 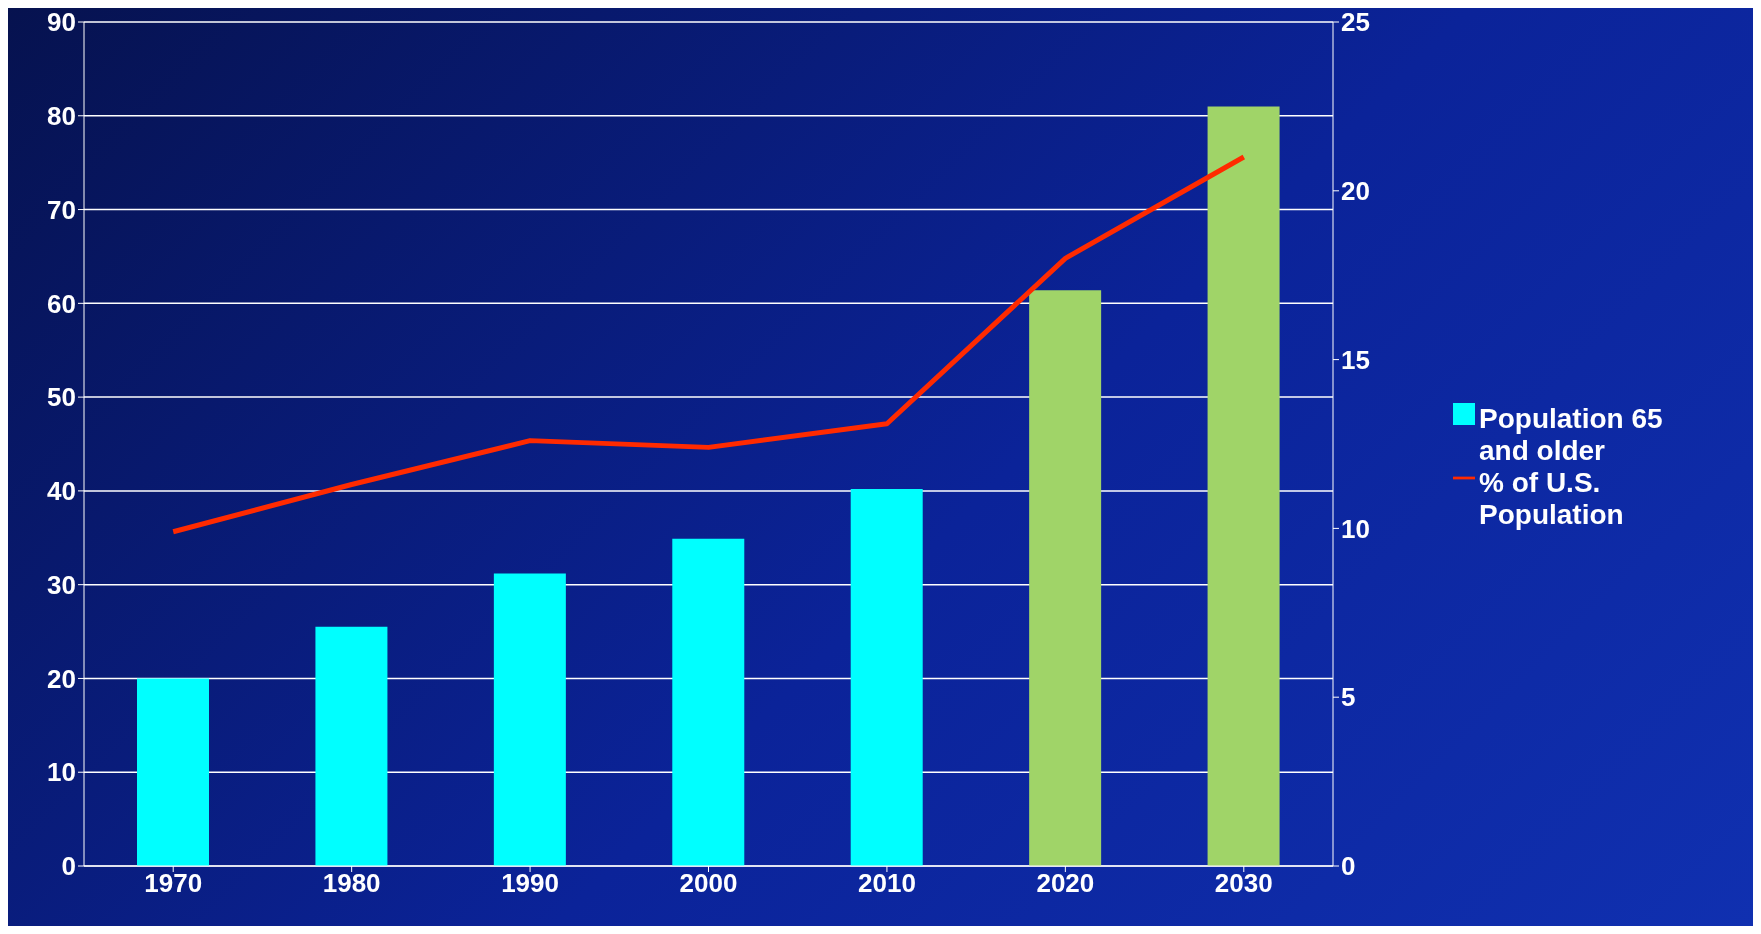 I want to click on x-tick-label: 1970, so click(x=173, y=883).